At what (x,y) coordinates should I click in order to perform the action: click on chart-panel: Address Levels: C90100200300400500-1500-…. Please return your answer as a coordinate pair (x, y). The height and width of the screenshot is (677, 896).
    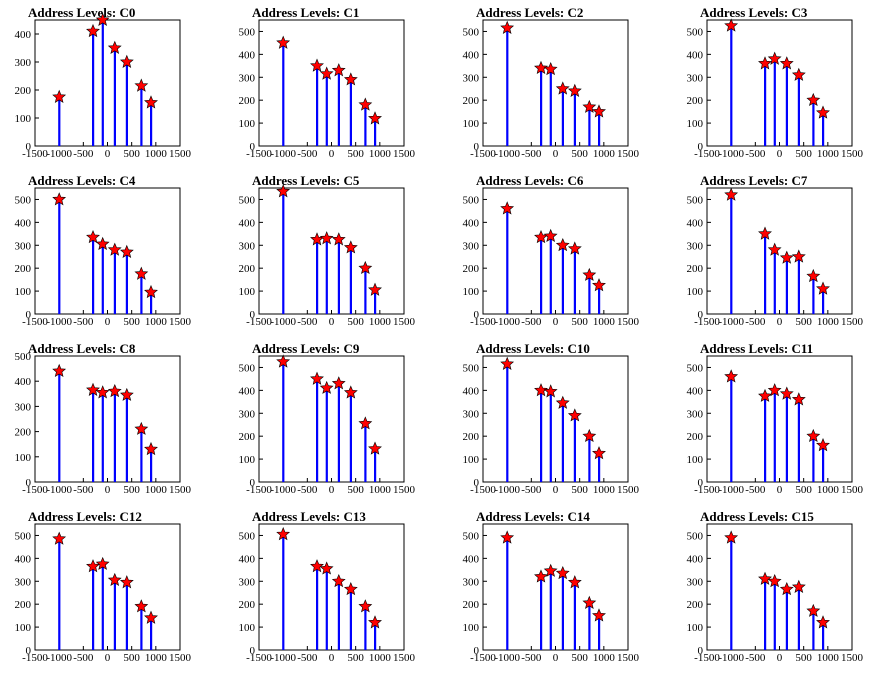
    Looking at the image, I should click on (327, 418).